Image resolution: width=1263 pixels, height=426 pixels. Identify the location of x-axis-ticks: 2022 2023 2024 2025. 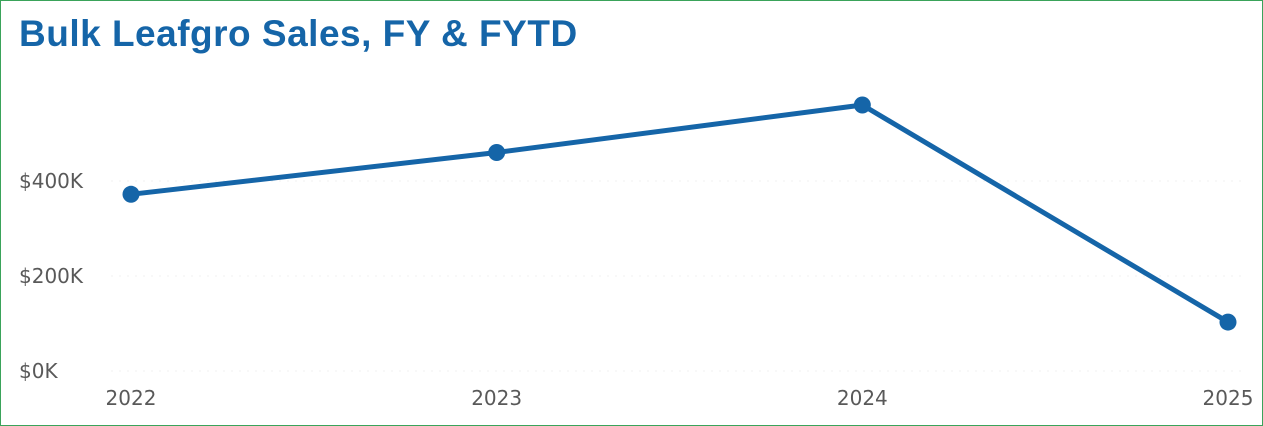
(680, 398).